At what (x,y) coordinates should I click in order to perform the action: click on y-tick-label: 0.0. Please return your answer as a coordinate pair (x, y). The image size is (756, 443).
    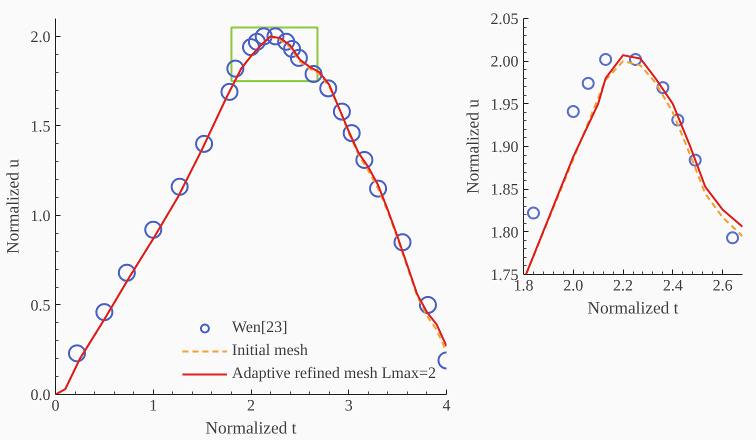
    Looking at the image, I should click on (40, 395).